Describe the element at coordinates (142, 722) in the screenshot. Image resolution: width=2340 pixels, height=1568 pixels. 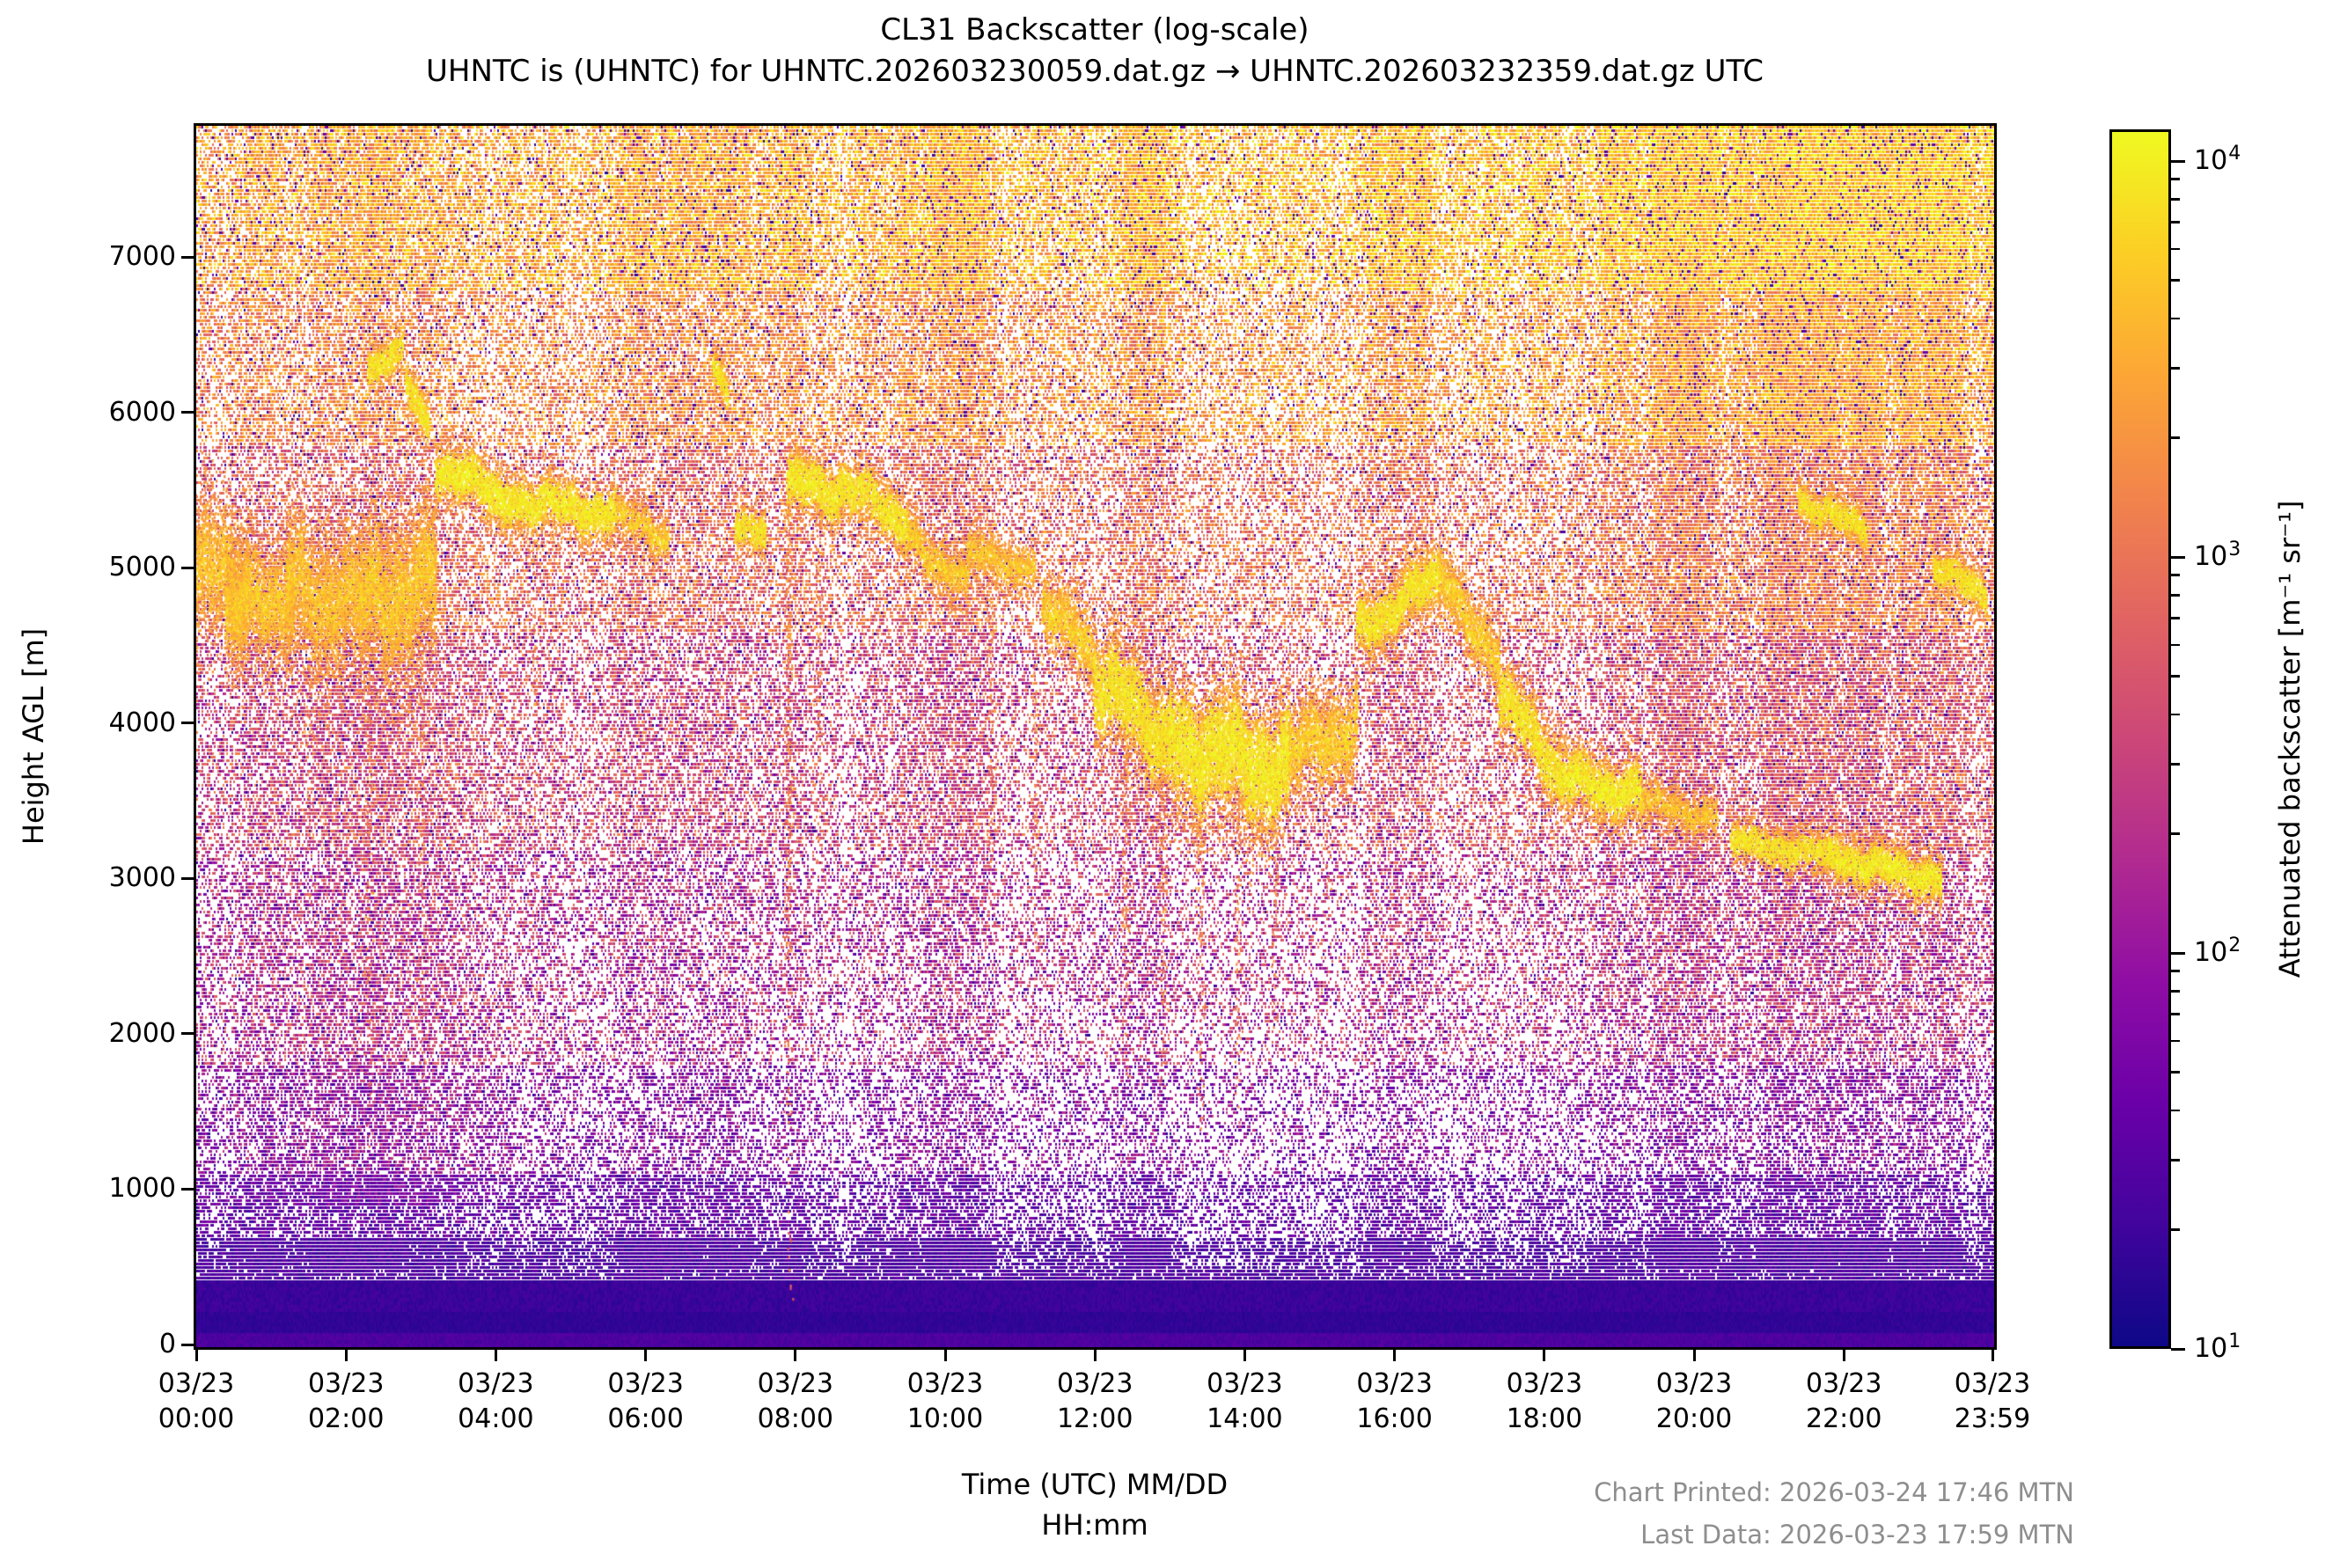
I see `y-tick-label: 4000` at that location.